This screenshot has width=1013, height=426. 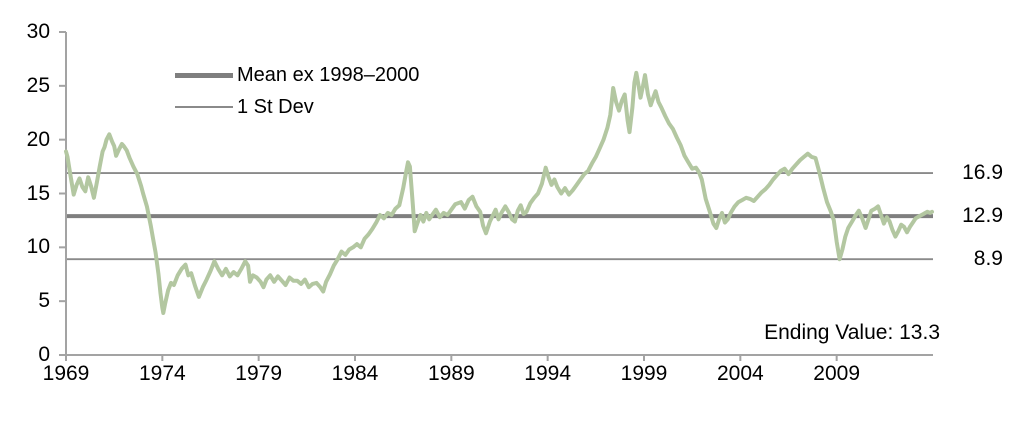 What do you see at coordinates (644, 373) in the screenshot?
I see `x-axis-tick-label: 1999` at bounding box center [644, 373].